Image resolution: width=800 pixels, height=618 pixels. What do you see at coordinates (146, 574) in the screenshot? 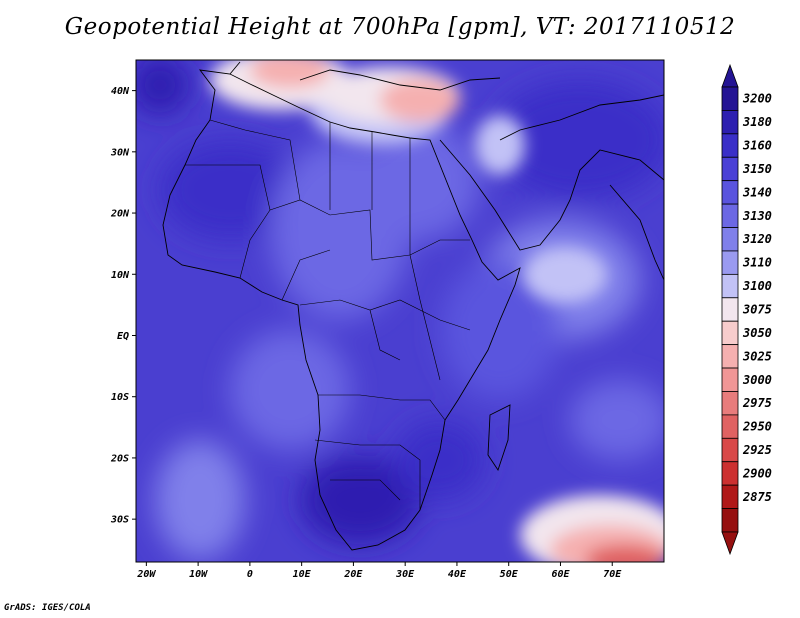
I see `lon-label-0: 20W` at bounding box center [146, 574].